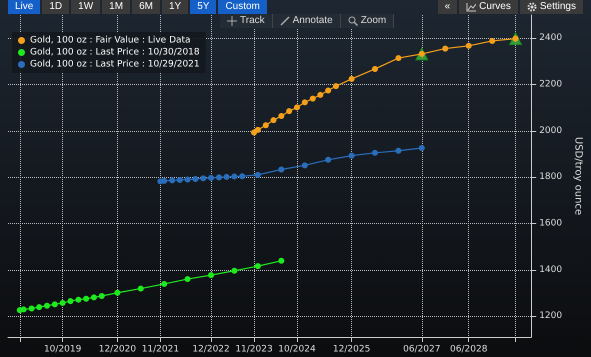 The width and height of the screenshot is (591, 357). What do you see at coordinates (550, 223) in the screenshot?
I see `y-tick-label: 1600` at bounding box center [550, 223].